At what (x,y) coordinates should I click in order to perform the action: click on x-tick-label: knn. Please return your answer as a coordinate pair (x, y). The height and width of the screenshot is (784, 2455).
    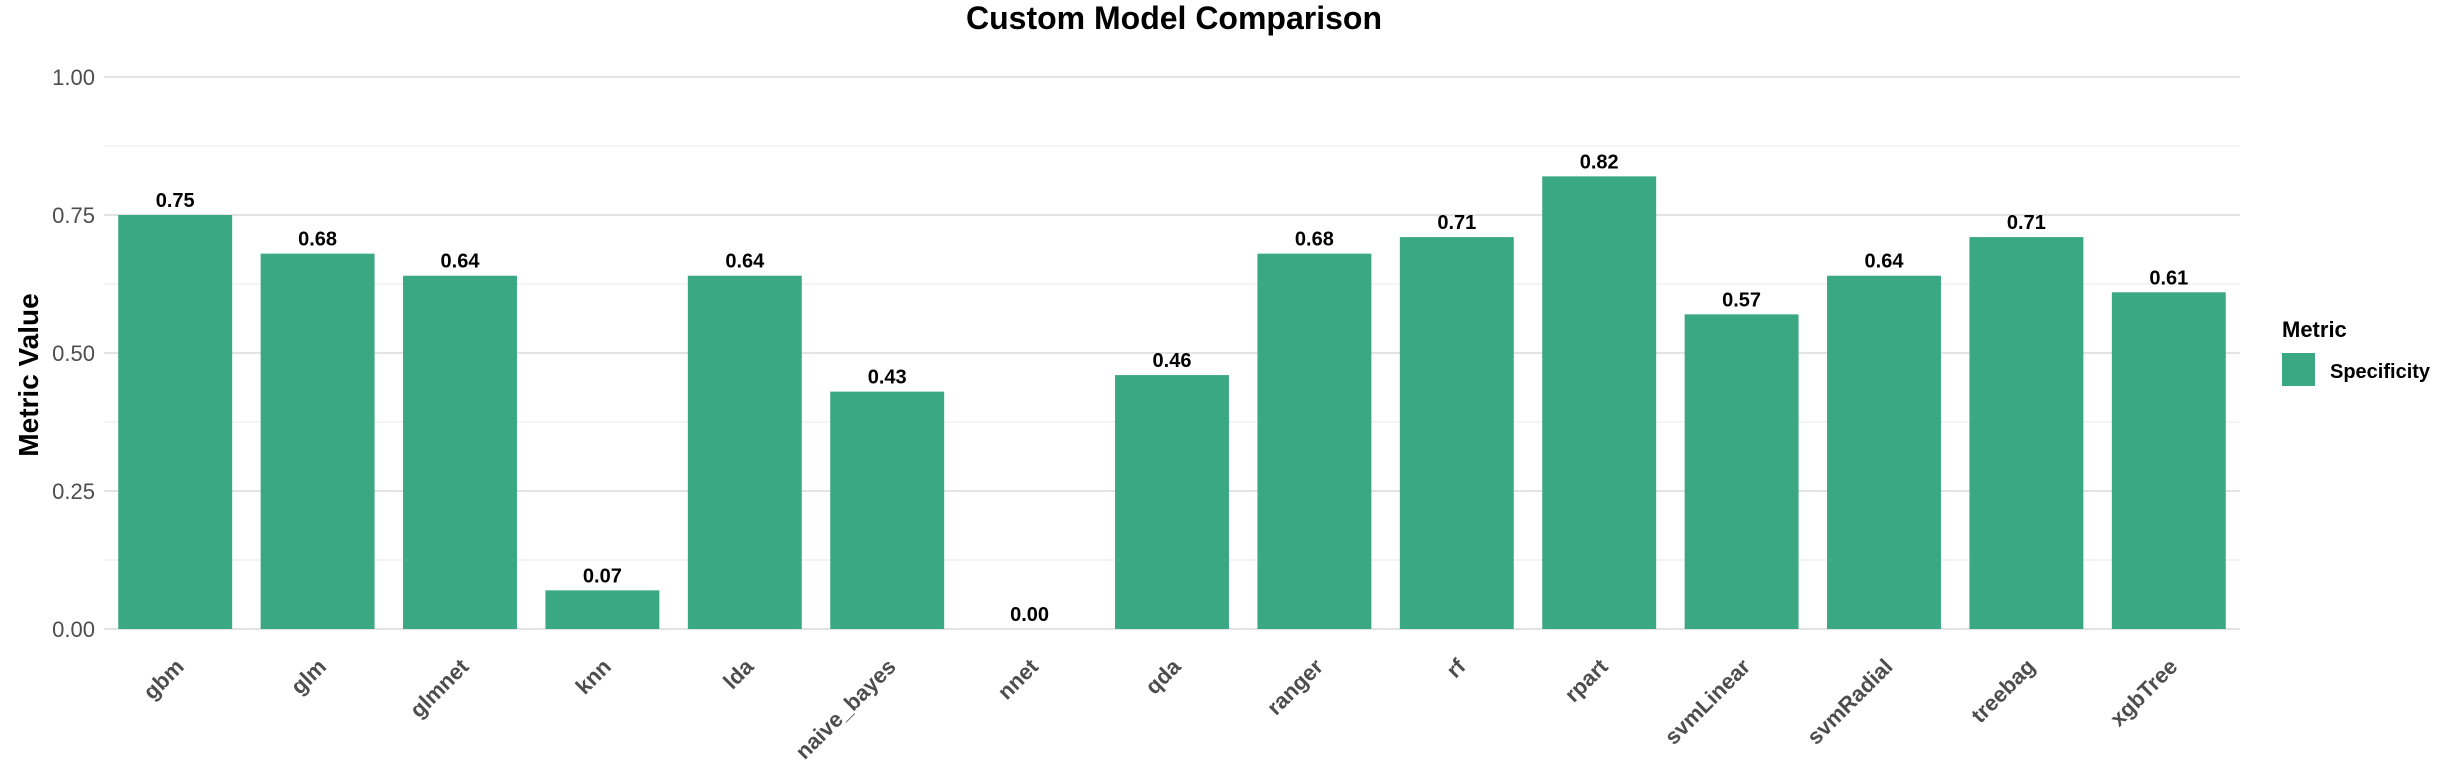
    Looking at the image, I should click on (593, 676).